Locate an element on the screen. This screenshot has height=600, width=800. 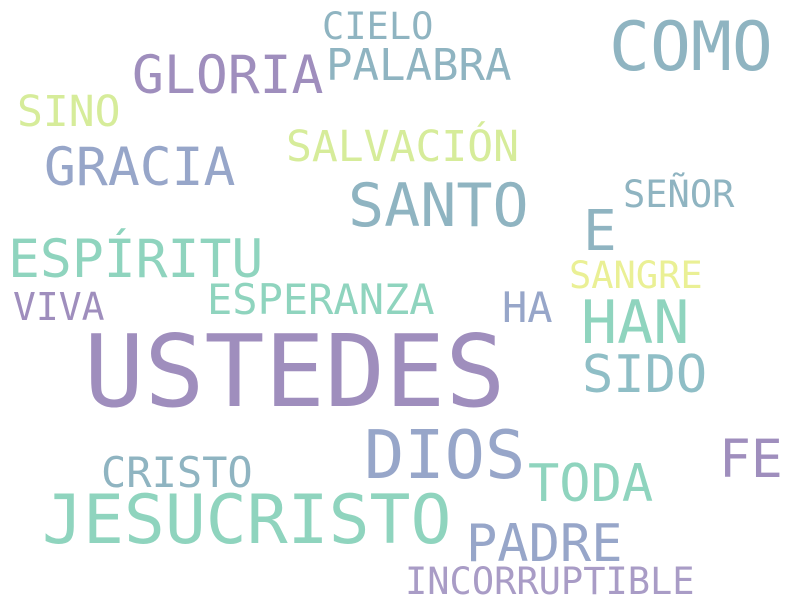
word-sangre: SANGRE is located at coordinates (636, 275).